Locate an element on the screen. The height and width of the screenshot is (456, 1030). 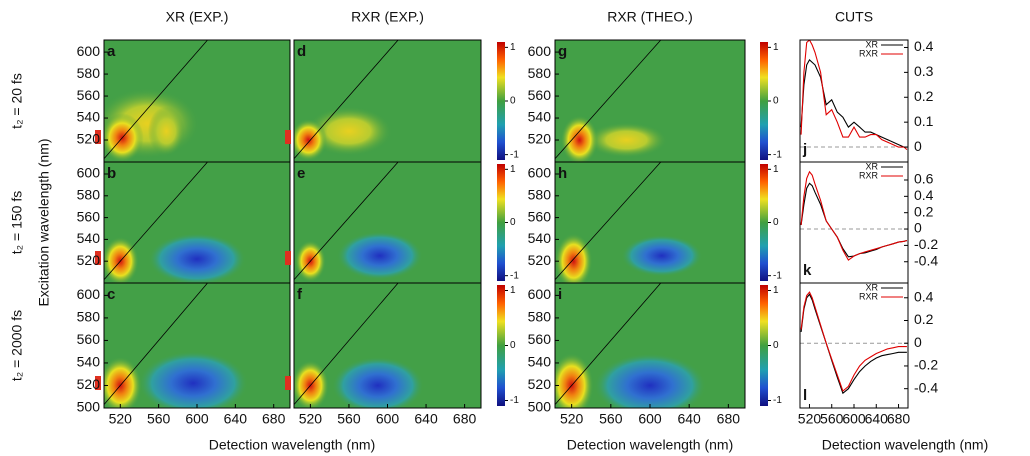
y-tick-label: 0.2 is located at coordinates (924, 96).